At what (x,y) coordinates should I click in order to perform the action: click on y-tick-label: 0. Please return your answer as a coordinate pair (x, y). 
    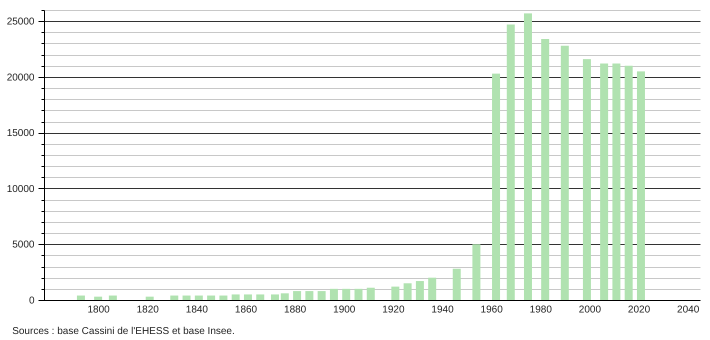
    Looking at the image, I should click on (31, 301).